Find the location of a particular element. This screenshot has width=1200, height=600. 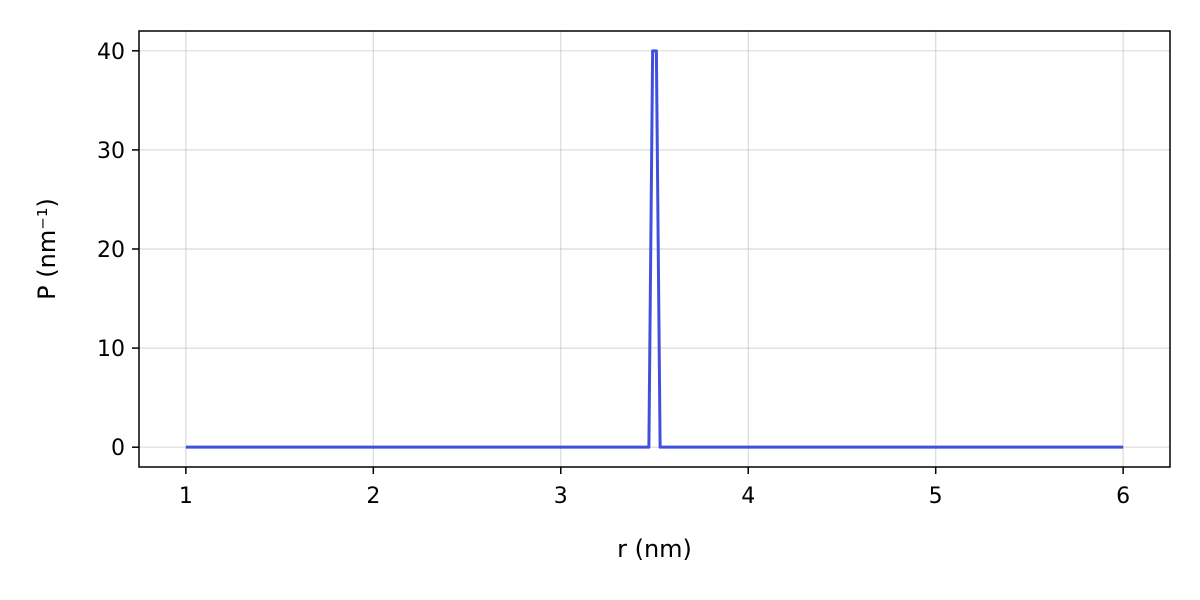

x-tick-label: 6 is located at coordinates (1123, 496).